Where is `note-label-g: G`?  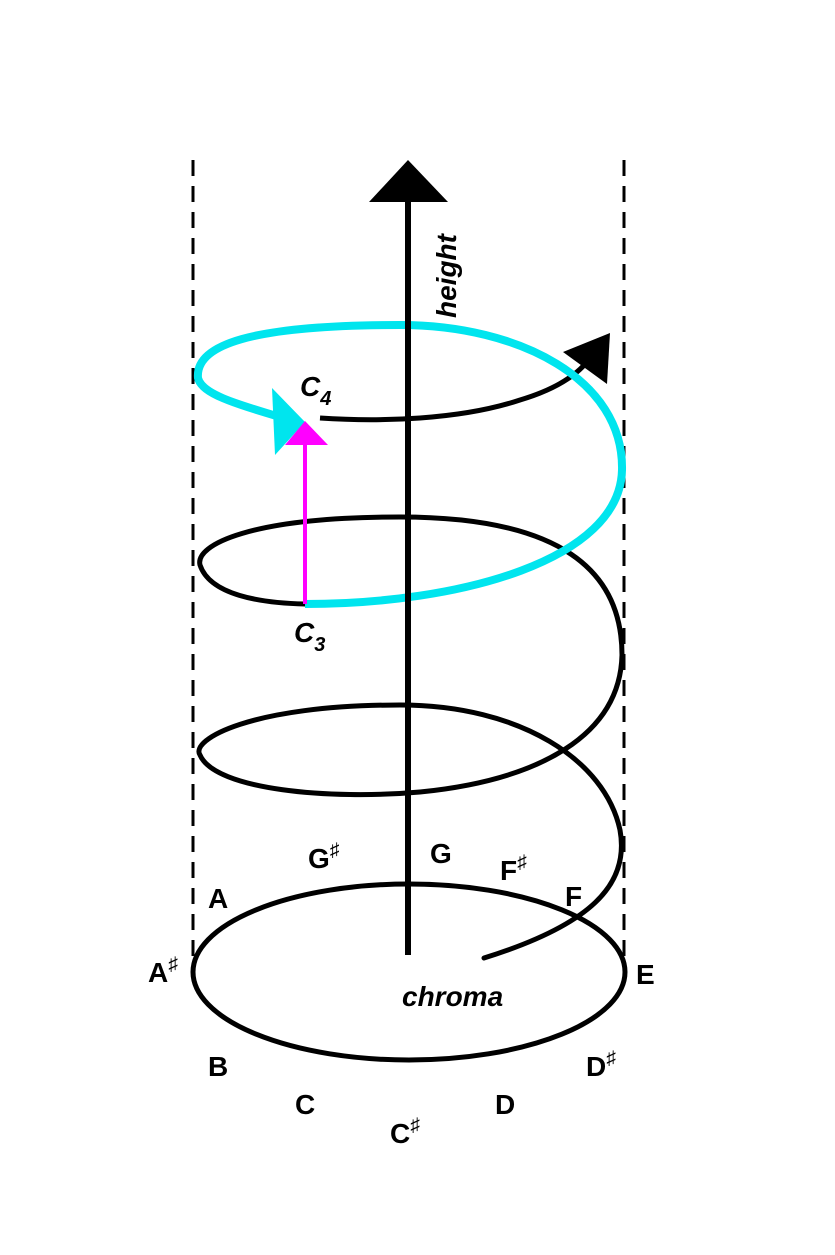 note-label-g: G is located at coordinates (441, 853).